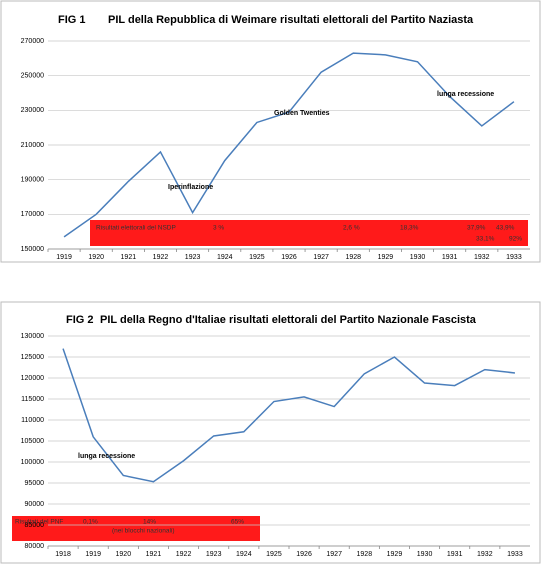 The width and height of the screenshot is (552, 568). What do you see at coordinates (35, 504) in the screenshot?
I see `y-tick-label: 90000` at bounding box center [35, 504].